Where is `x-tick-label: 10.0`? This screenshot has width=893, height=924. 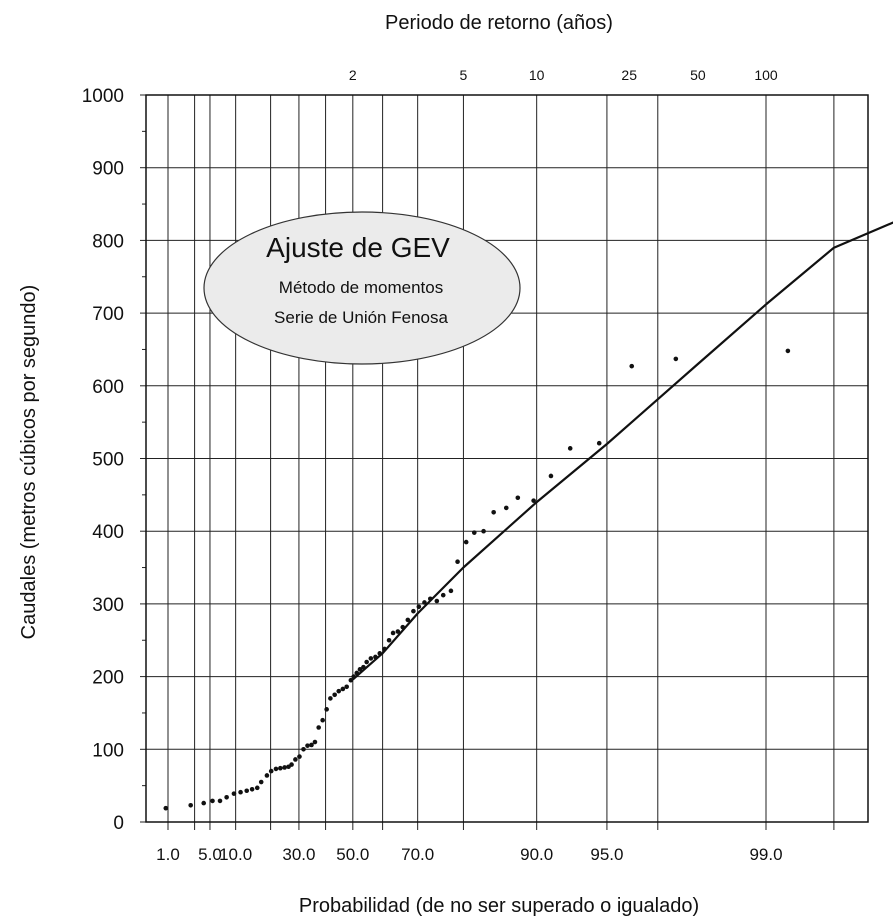
x-tick-label: 10.0 is located at coordinates (235, 854).